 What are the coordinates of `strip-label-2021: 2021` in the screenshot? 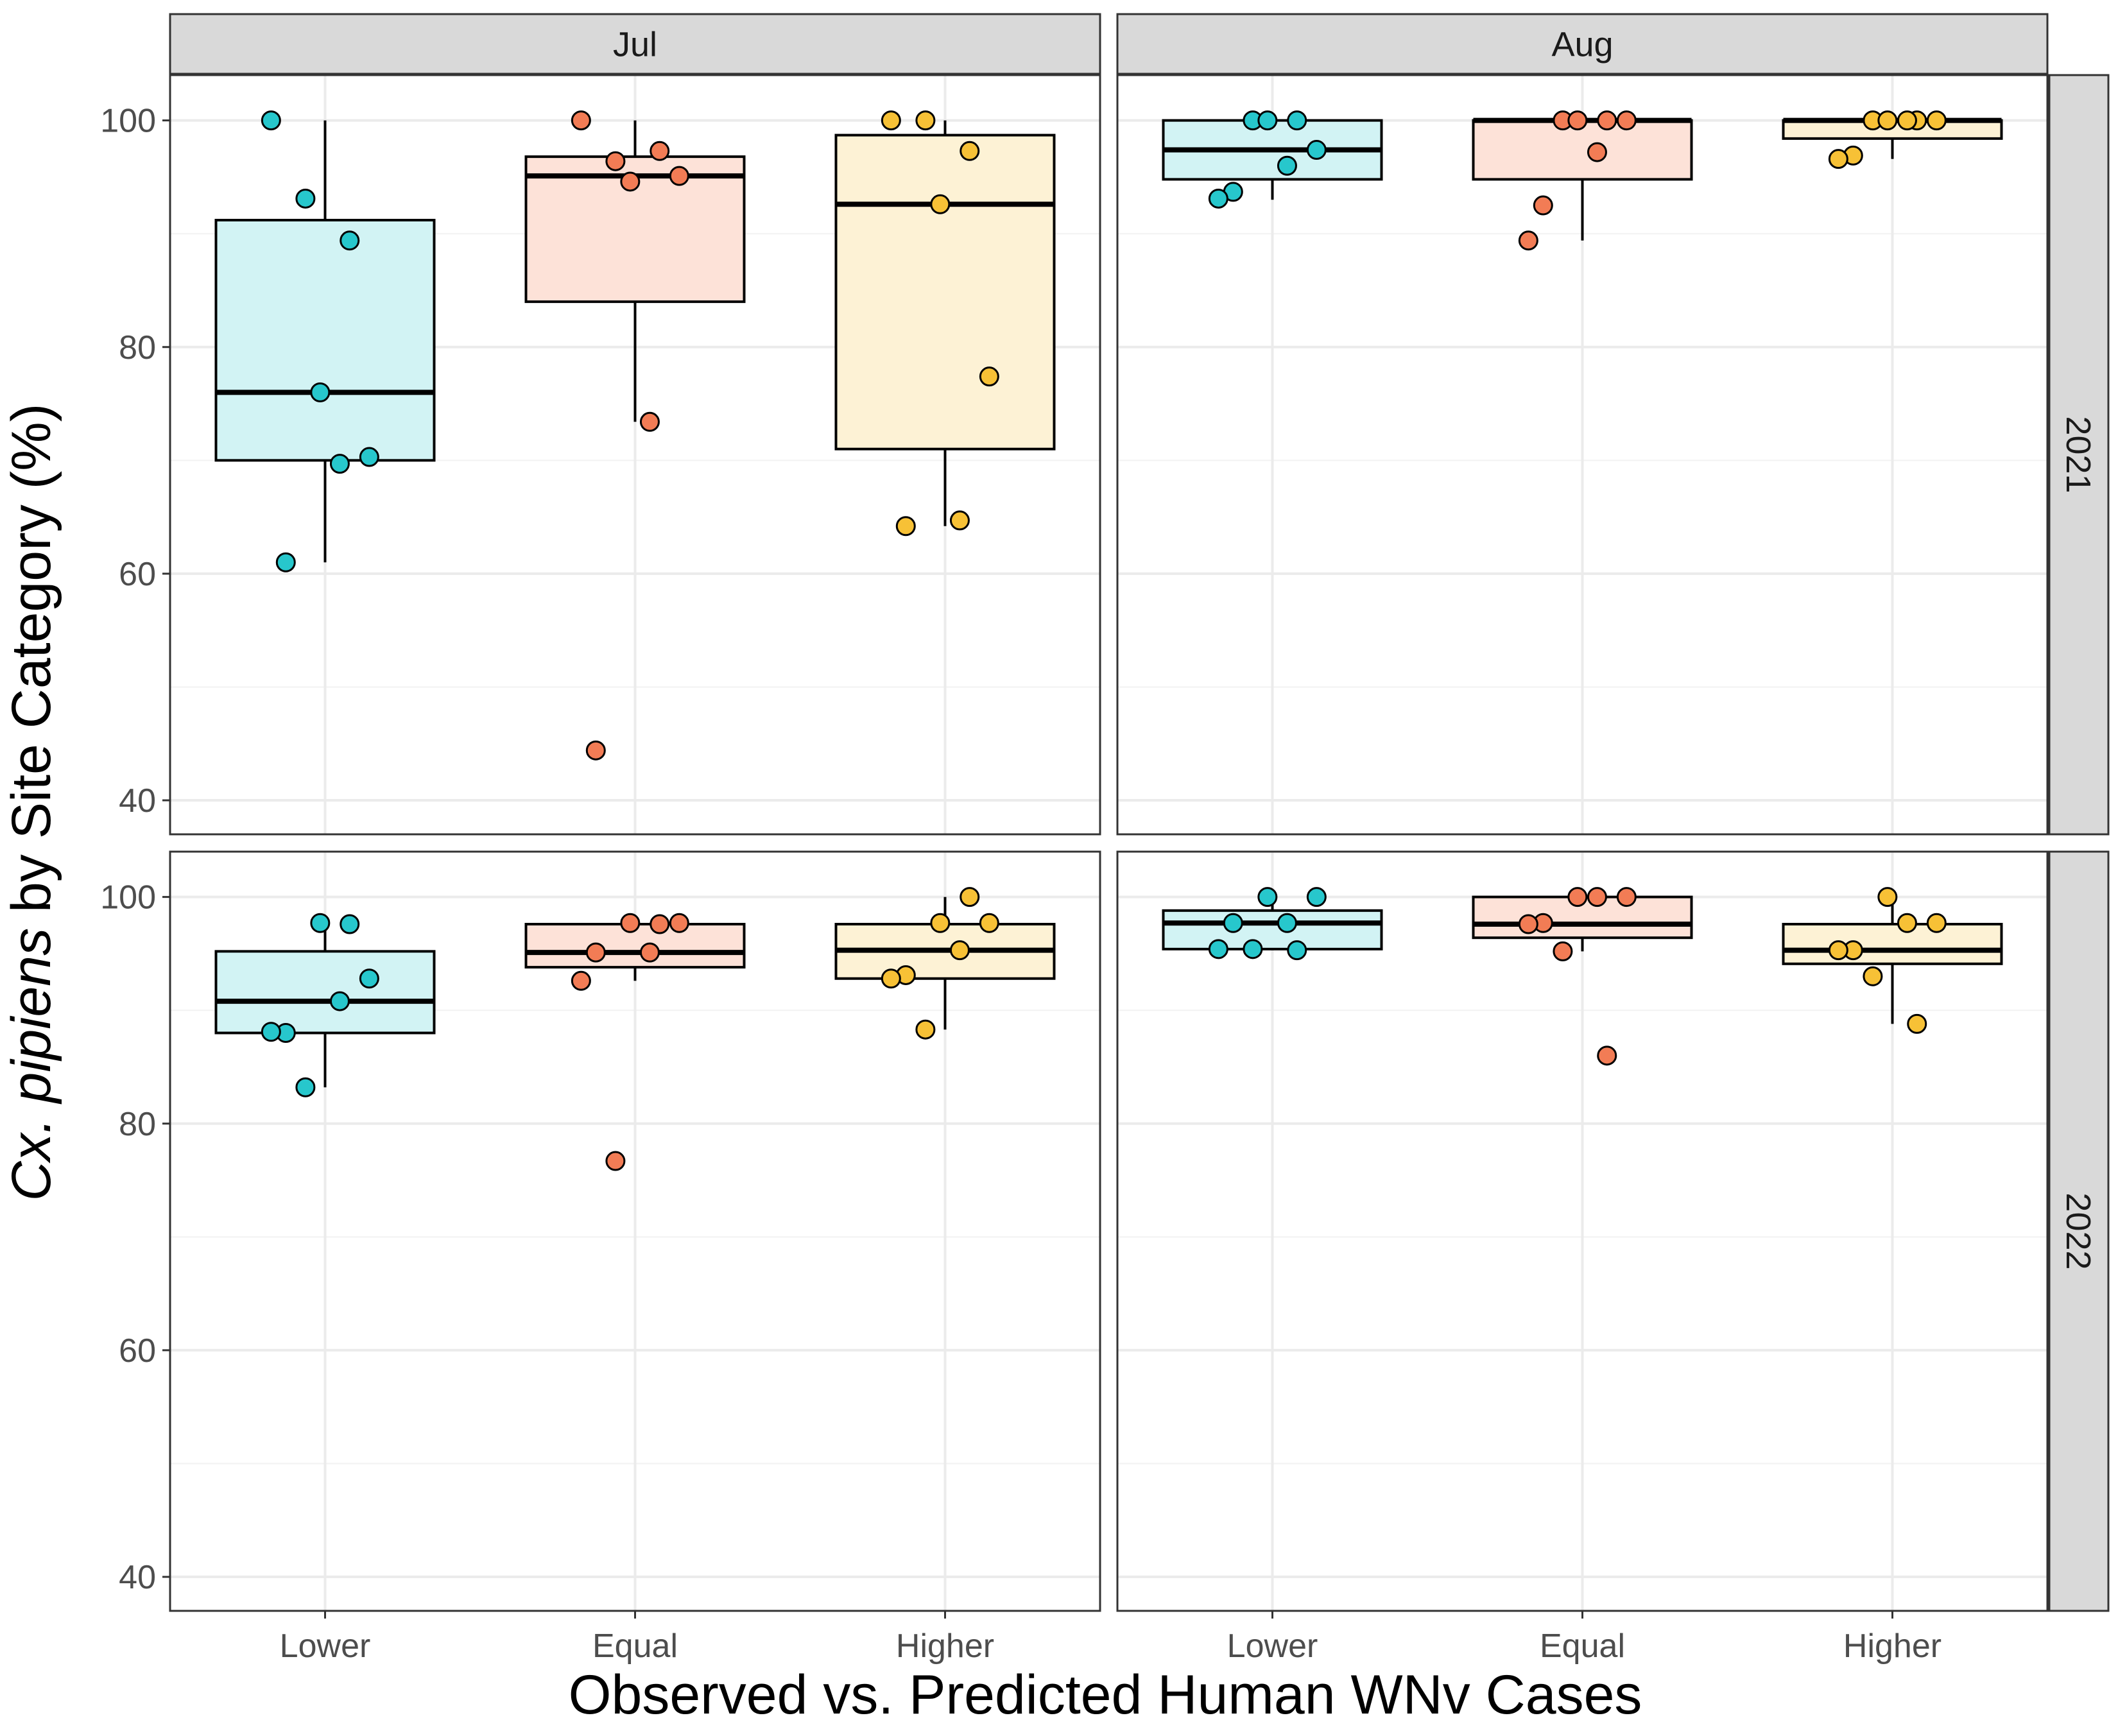 It's located at (2078, 454).